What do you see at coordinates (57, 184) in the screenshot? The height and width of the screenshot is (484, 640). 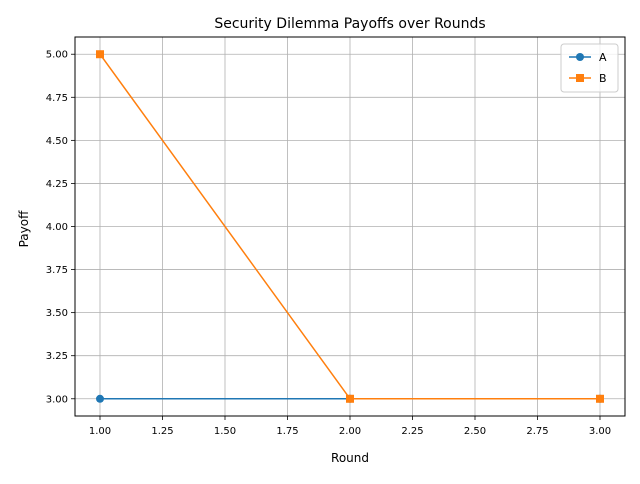 I see `y-tick-label: 4.25` at bounding box center [57, 184].